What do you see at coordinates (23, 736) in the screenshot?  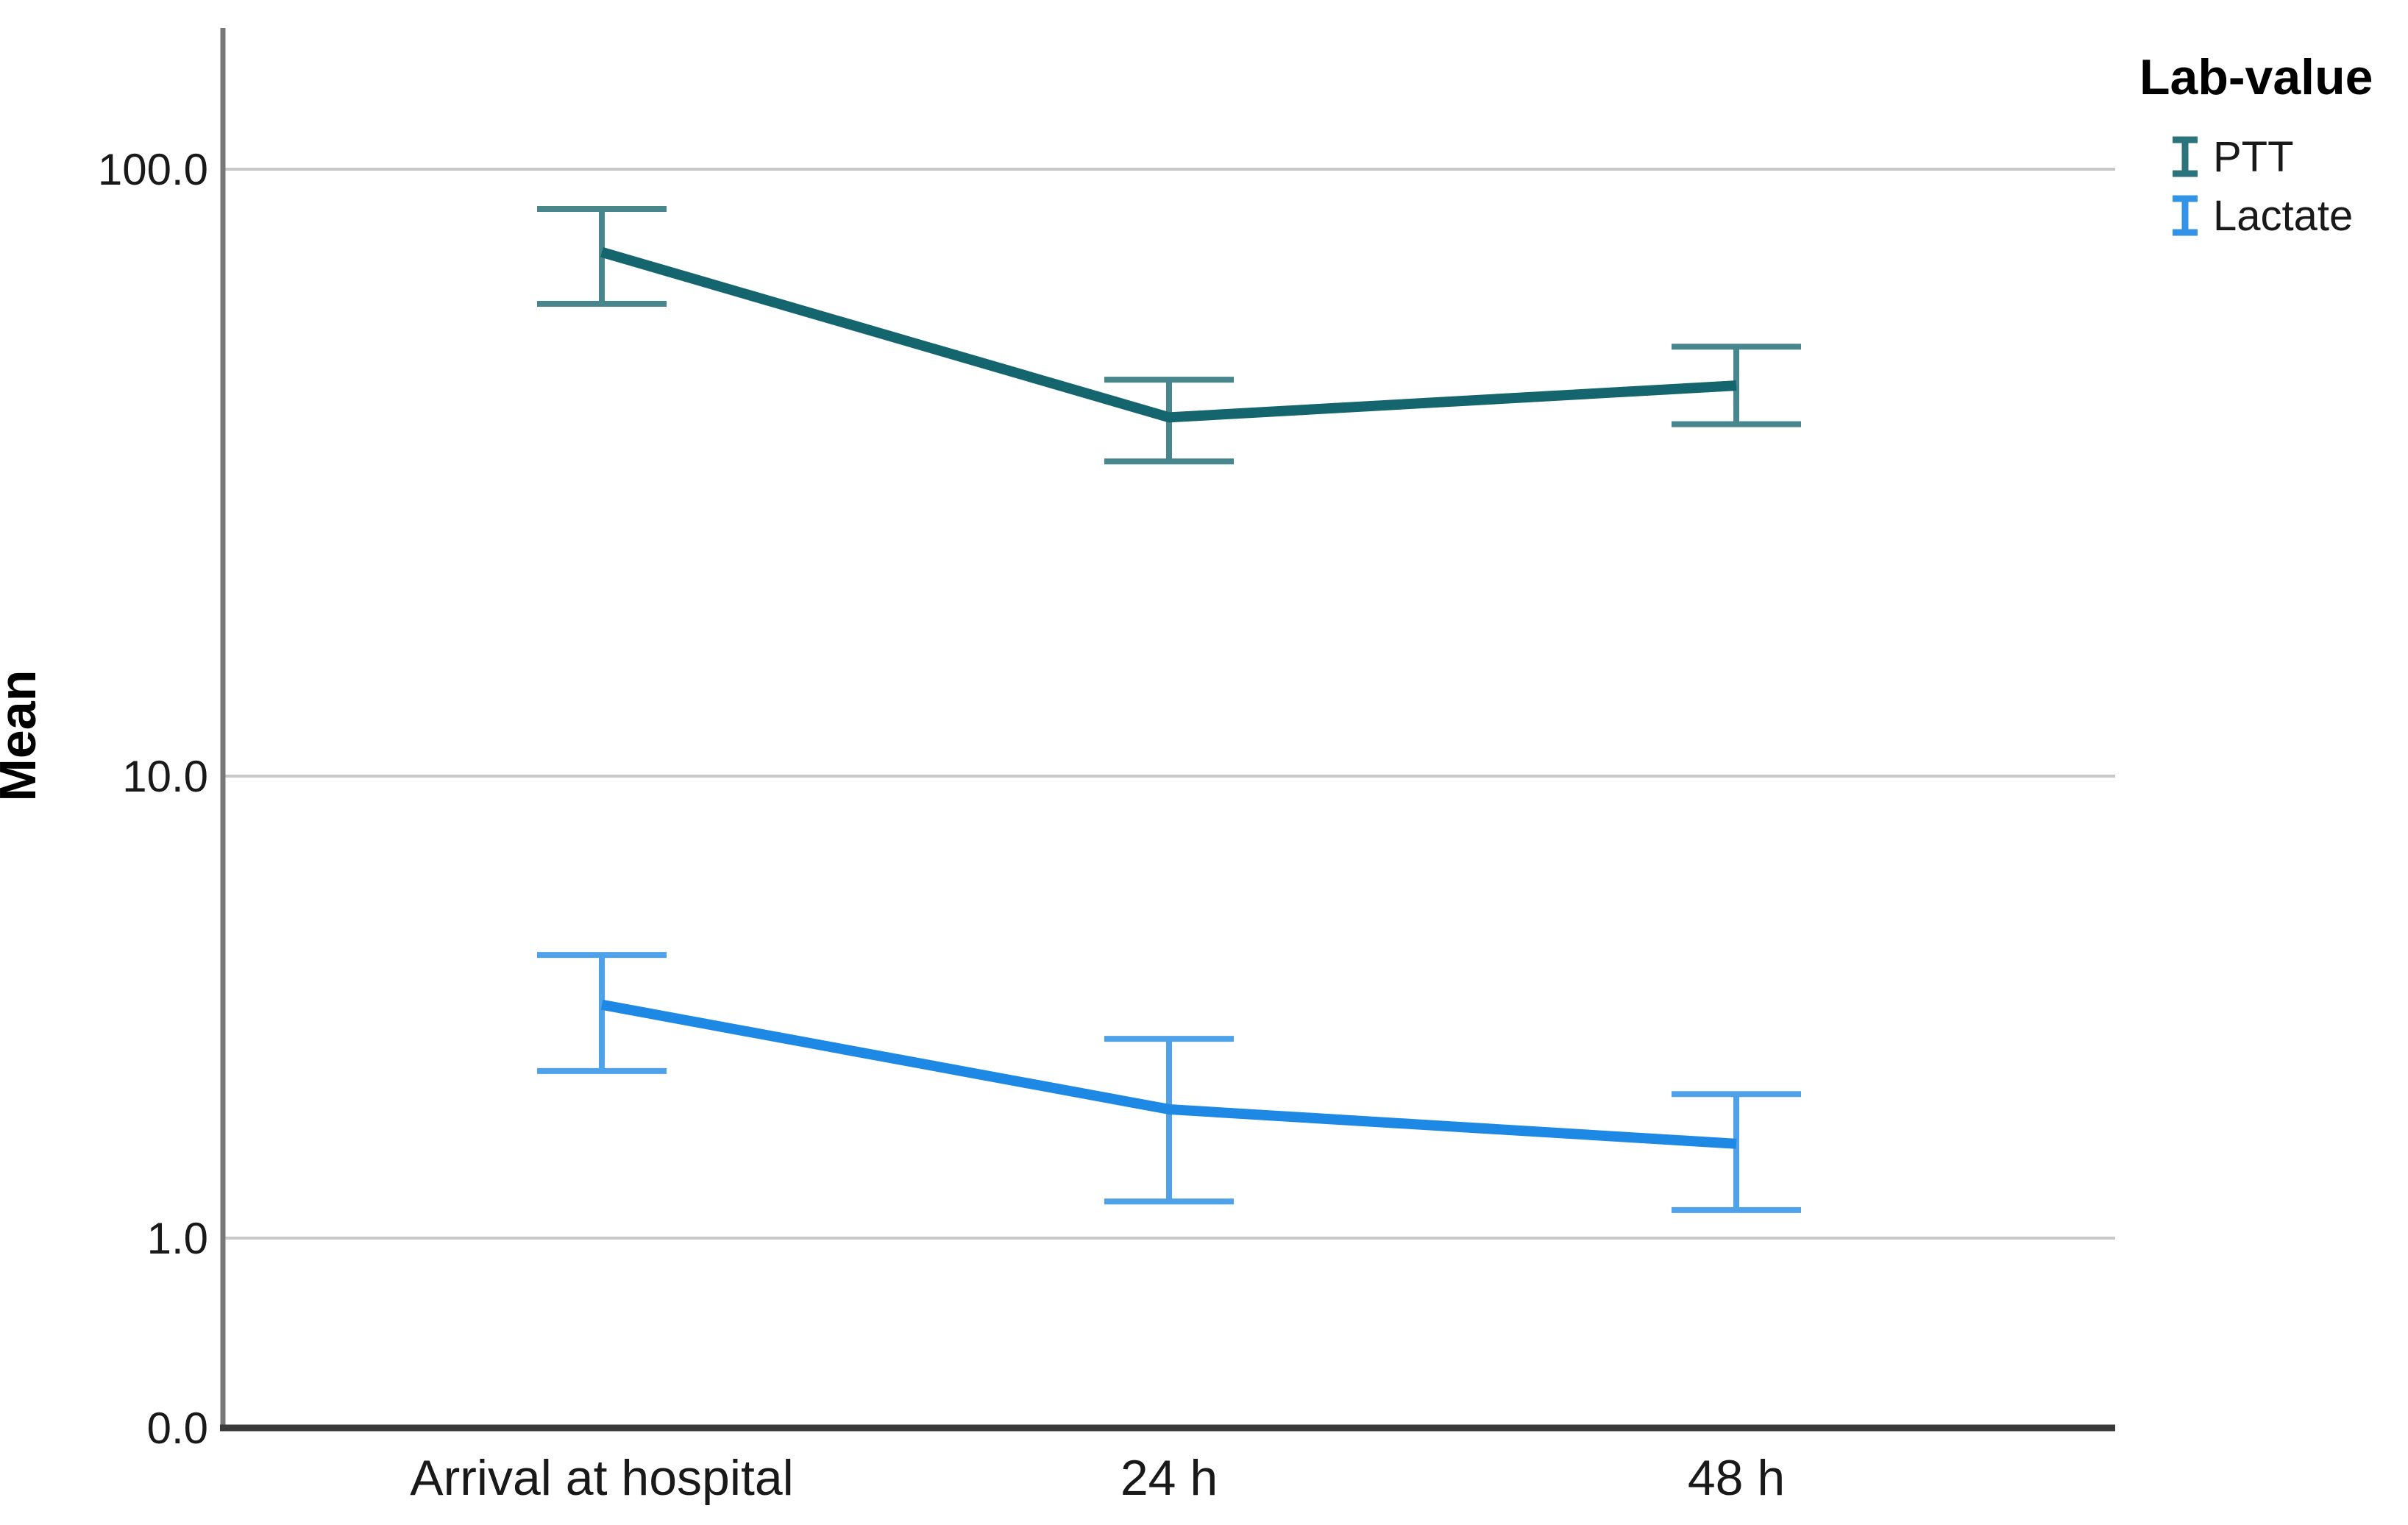 I see `y-axis-title: Mean` at bounding box center [23, 736].